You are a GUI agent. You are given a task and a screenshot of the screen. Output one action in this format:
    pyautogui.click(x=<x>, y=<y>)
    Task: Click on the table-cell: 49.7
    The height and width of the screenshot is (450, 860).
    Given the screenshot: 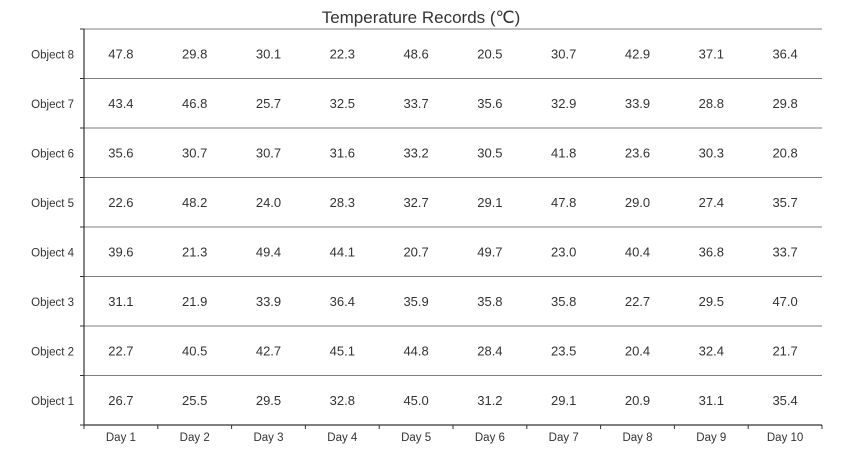 What is the action you would take?
    pyautogui.click(x=489, y=251)
    